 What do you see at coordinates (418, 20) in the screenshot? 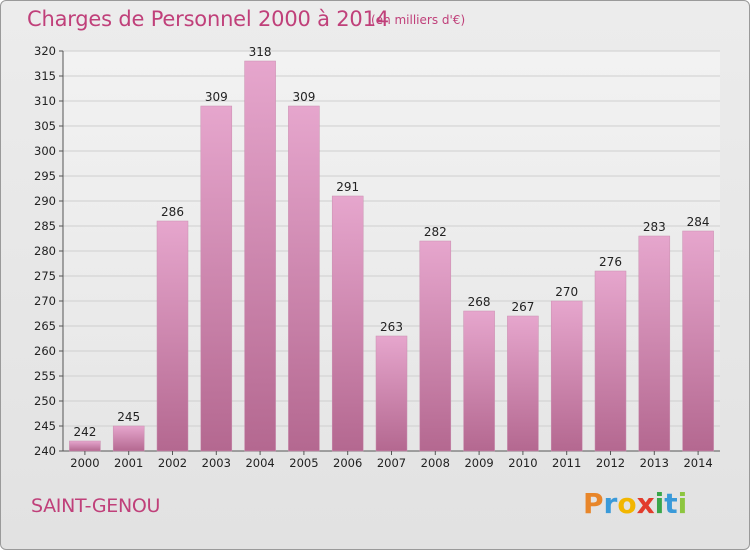
I see `chart-subtitle: (en milliers d'€)` at bounding box center [418, 20].